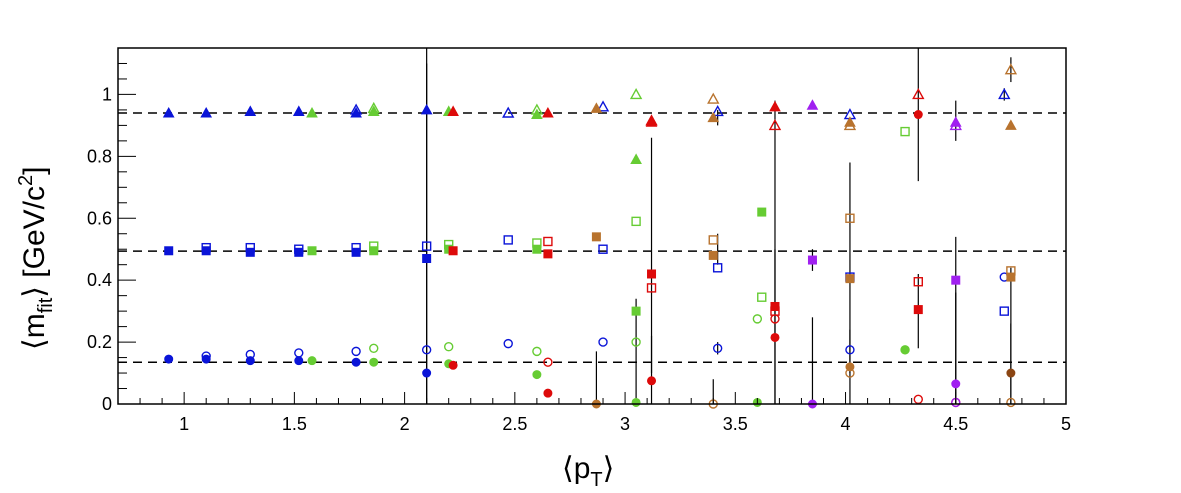 This screenshot has width=1181, height=493. I want to click on x-tick-label: 3.5, so click(735, 424).